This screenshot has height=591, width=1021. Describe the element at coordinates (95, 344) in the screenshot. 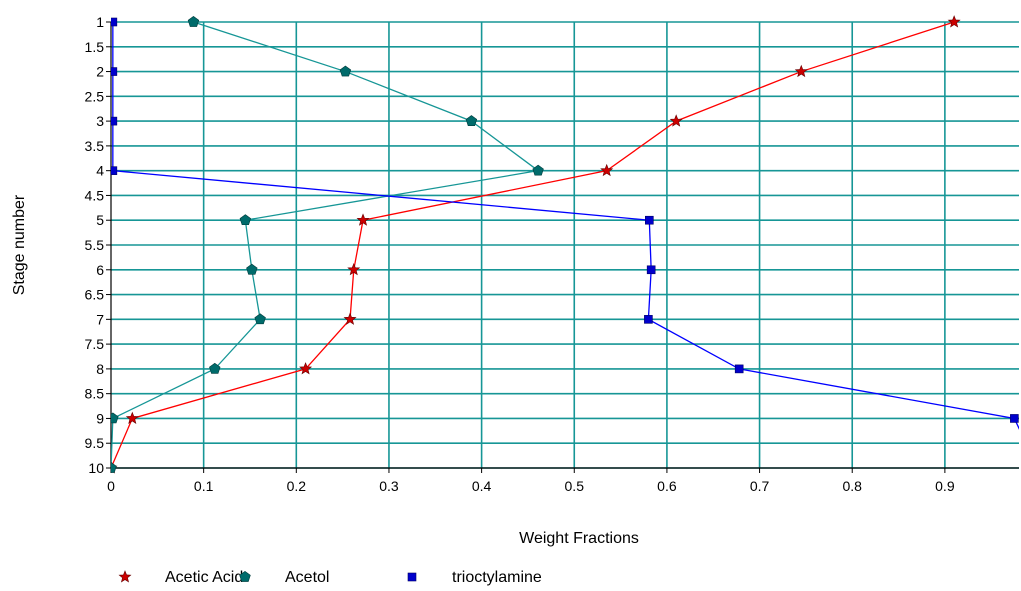

I see `y-tick-label: 7.5` at that location.